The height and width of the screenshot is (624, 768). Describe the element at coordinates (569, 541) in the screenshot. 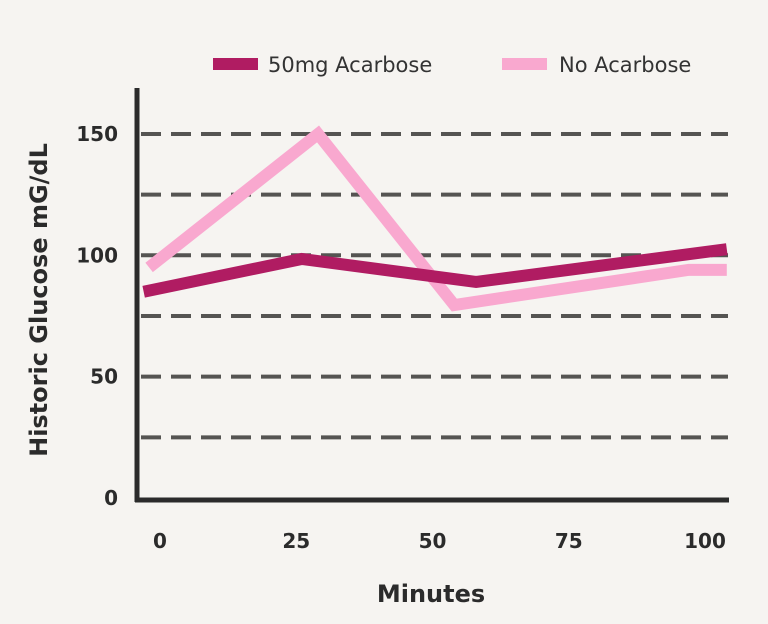

I see `x-tick-label: 75` at that location.